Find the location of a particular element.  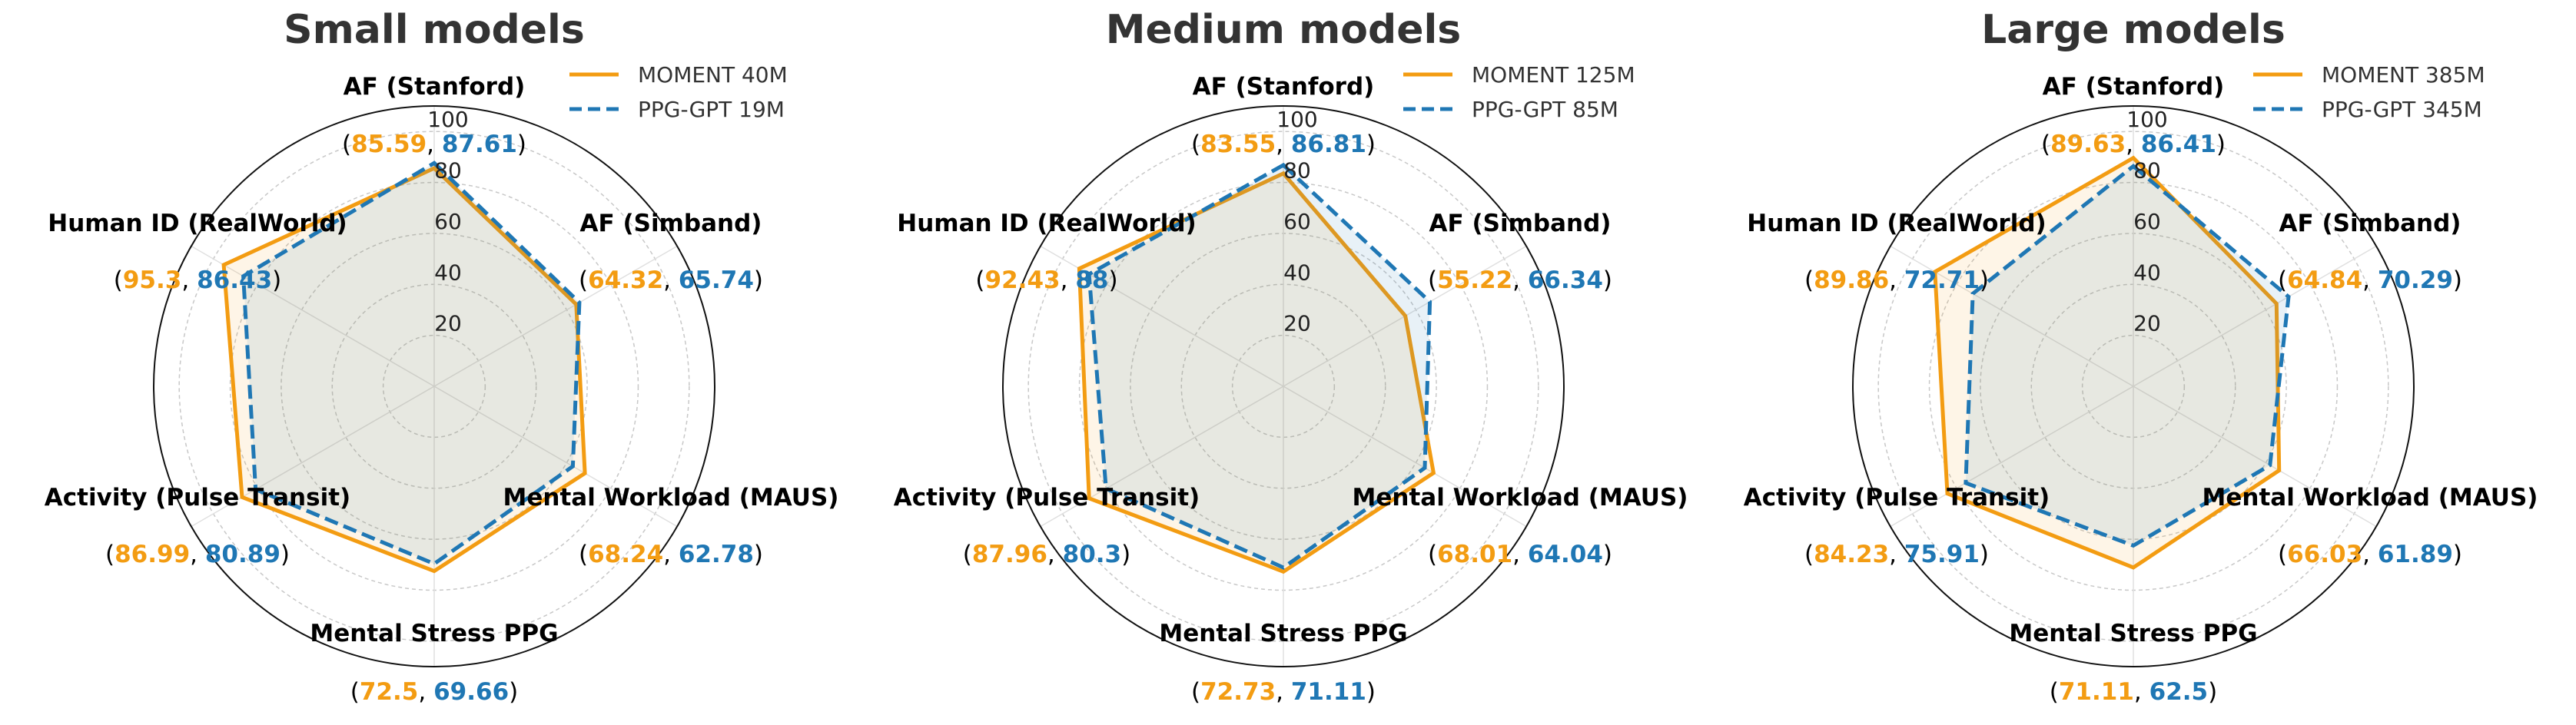

ppg-gpt-value: 86.43 is located at coordinates (235, 280).